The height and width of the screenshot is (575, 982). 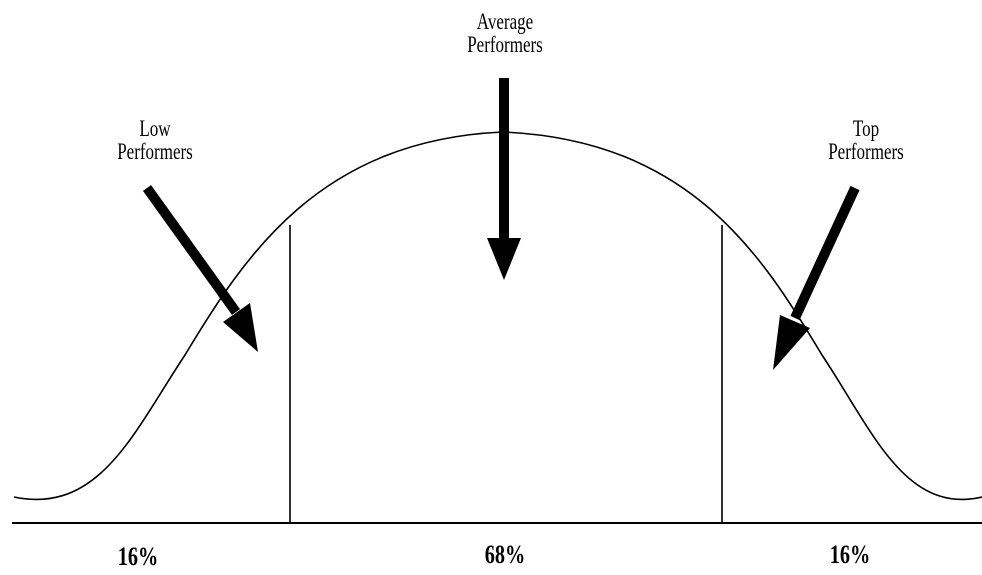 I want to click on average-performers-line-2: Performers, so click(x=505, y=44).